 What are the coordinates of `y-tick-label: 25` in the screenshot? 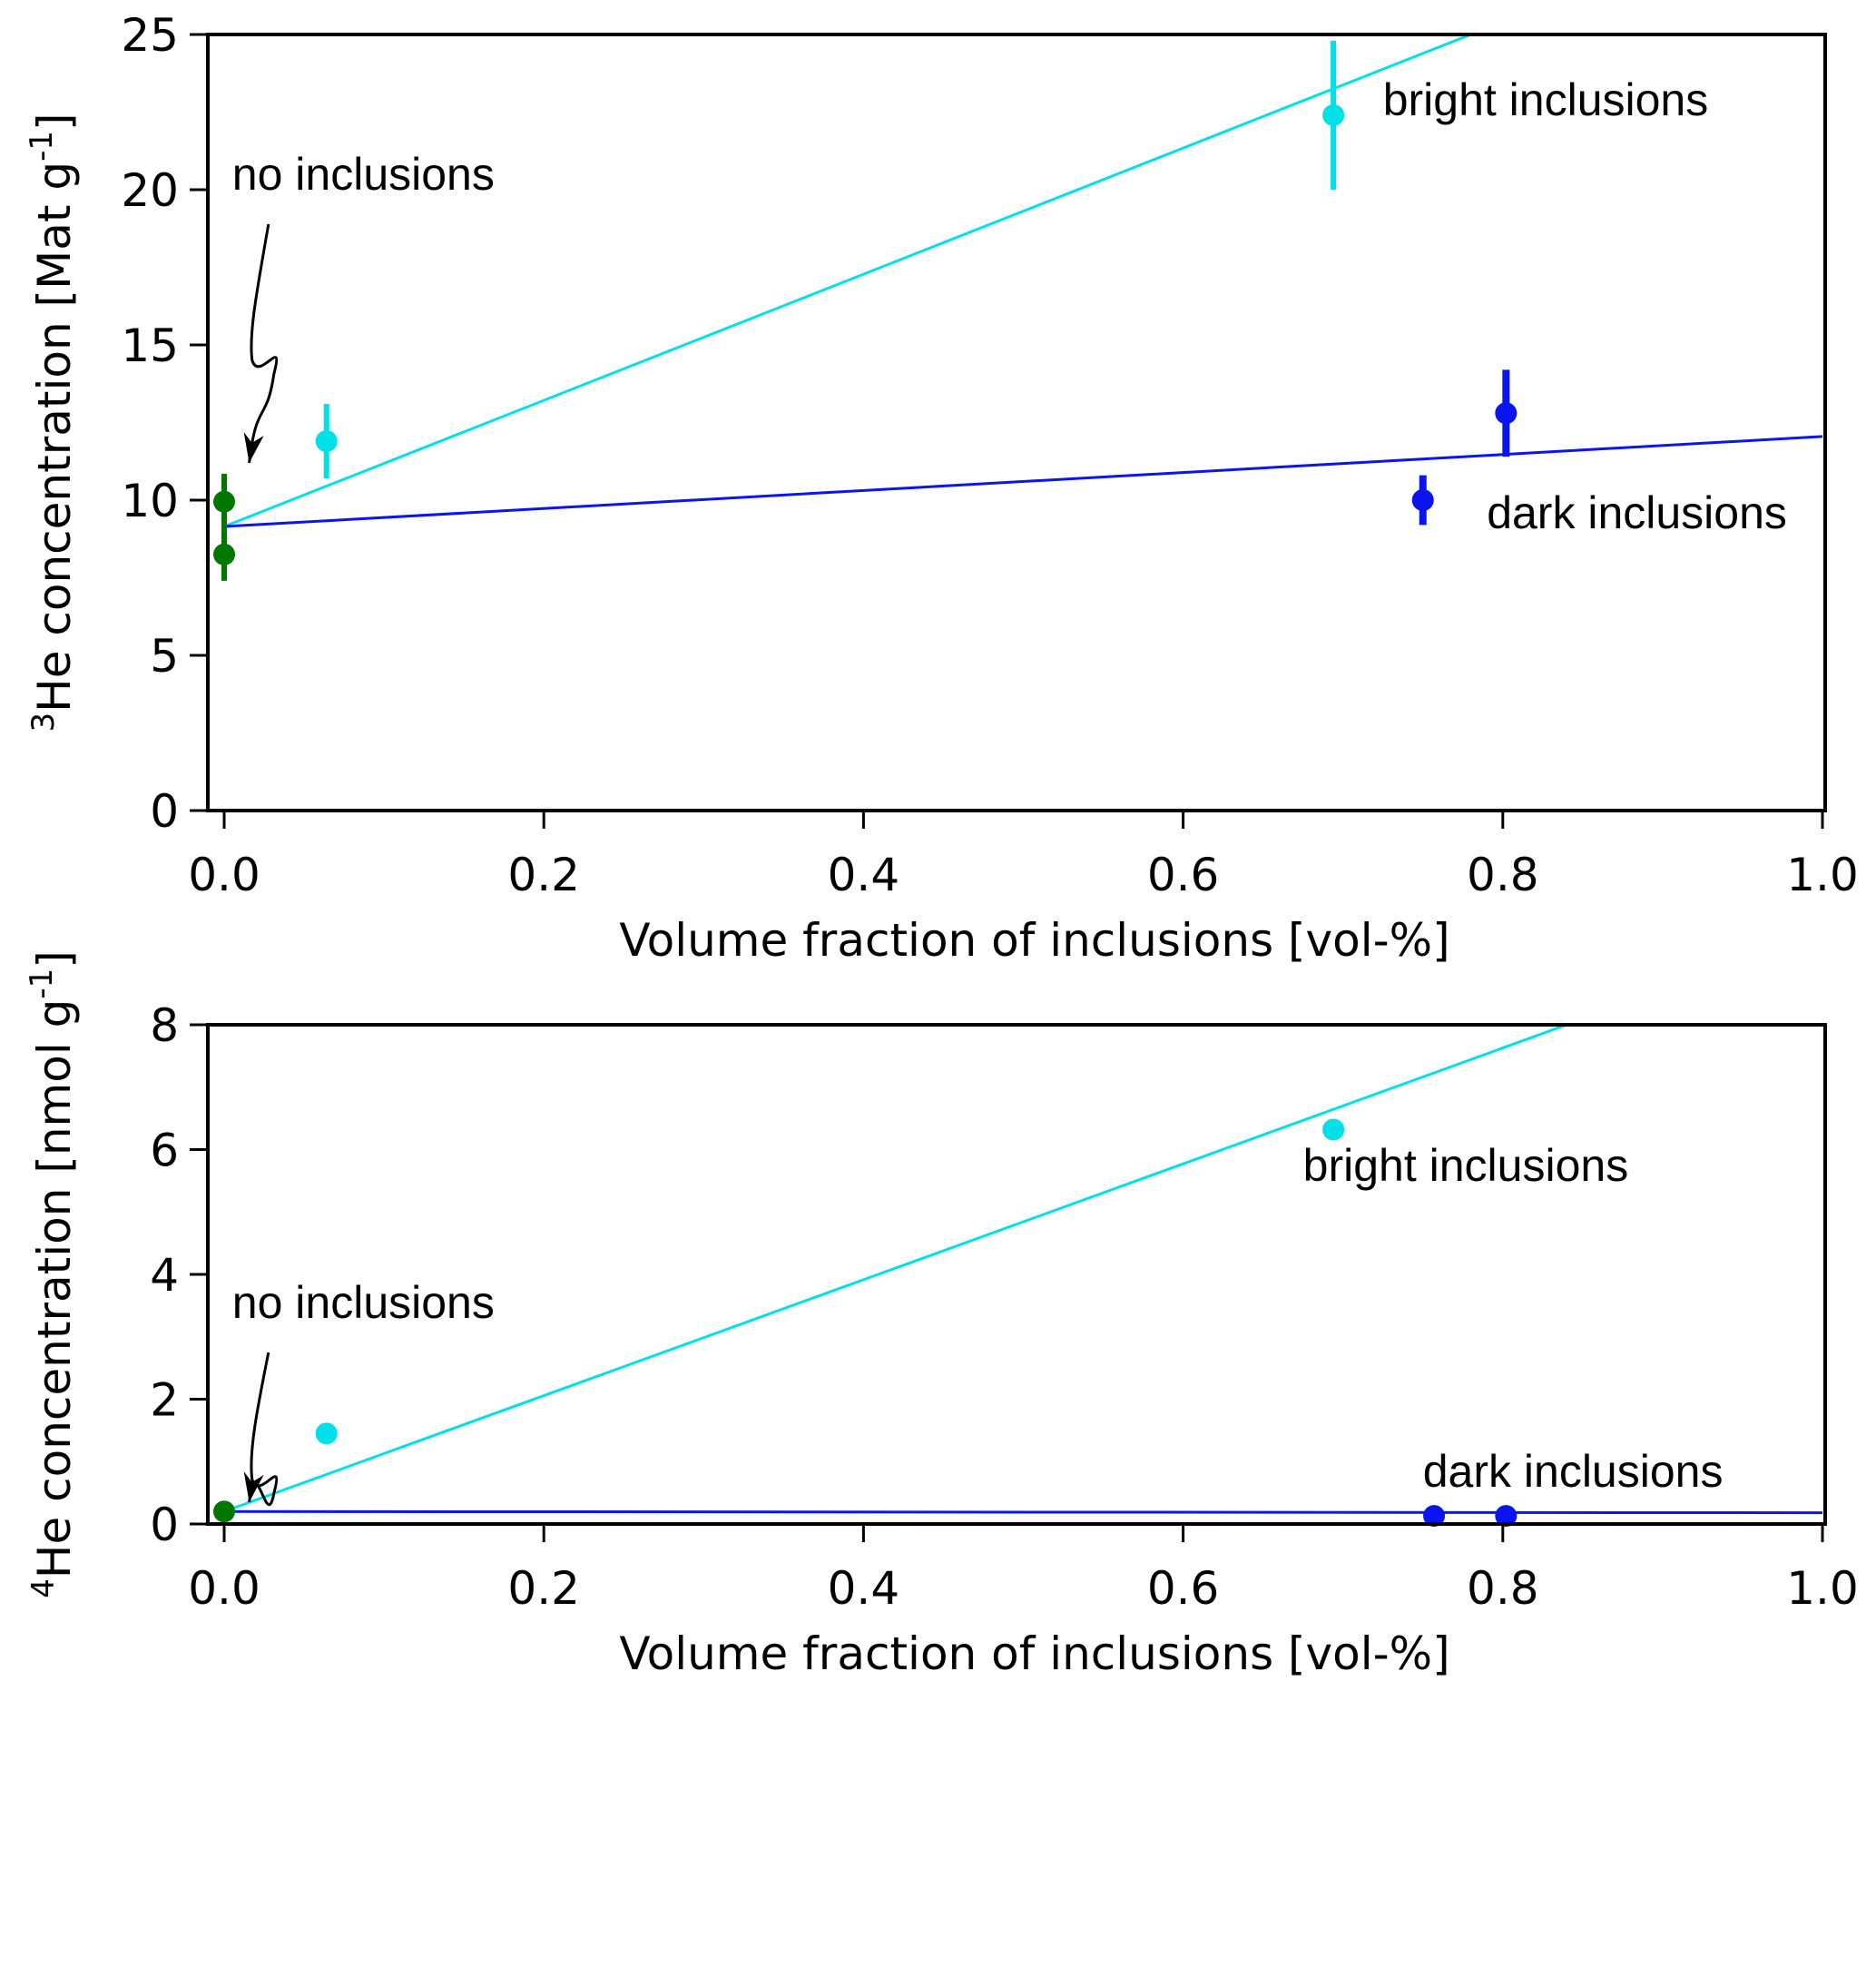 It's located at (150, 35).